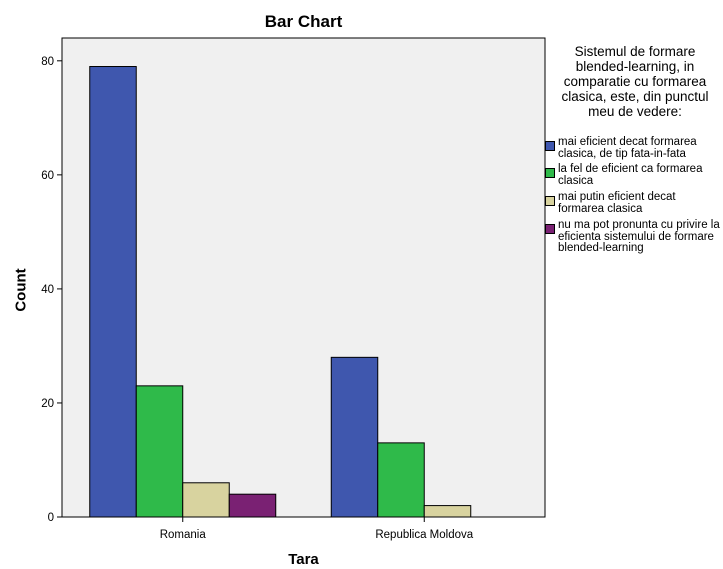  I want to click on x-axis-label: Tara, so click(303, 559).